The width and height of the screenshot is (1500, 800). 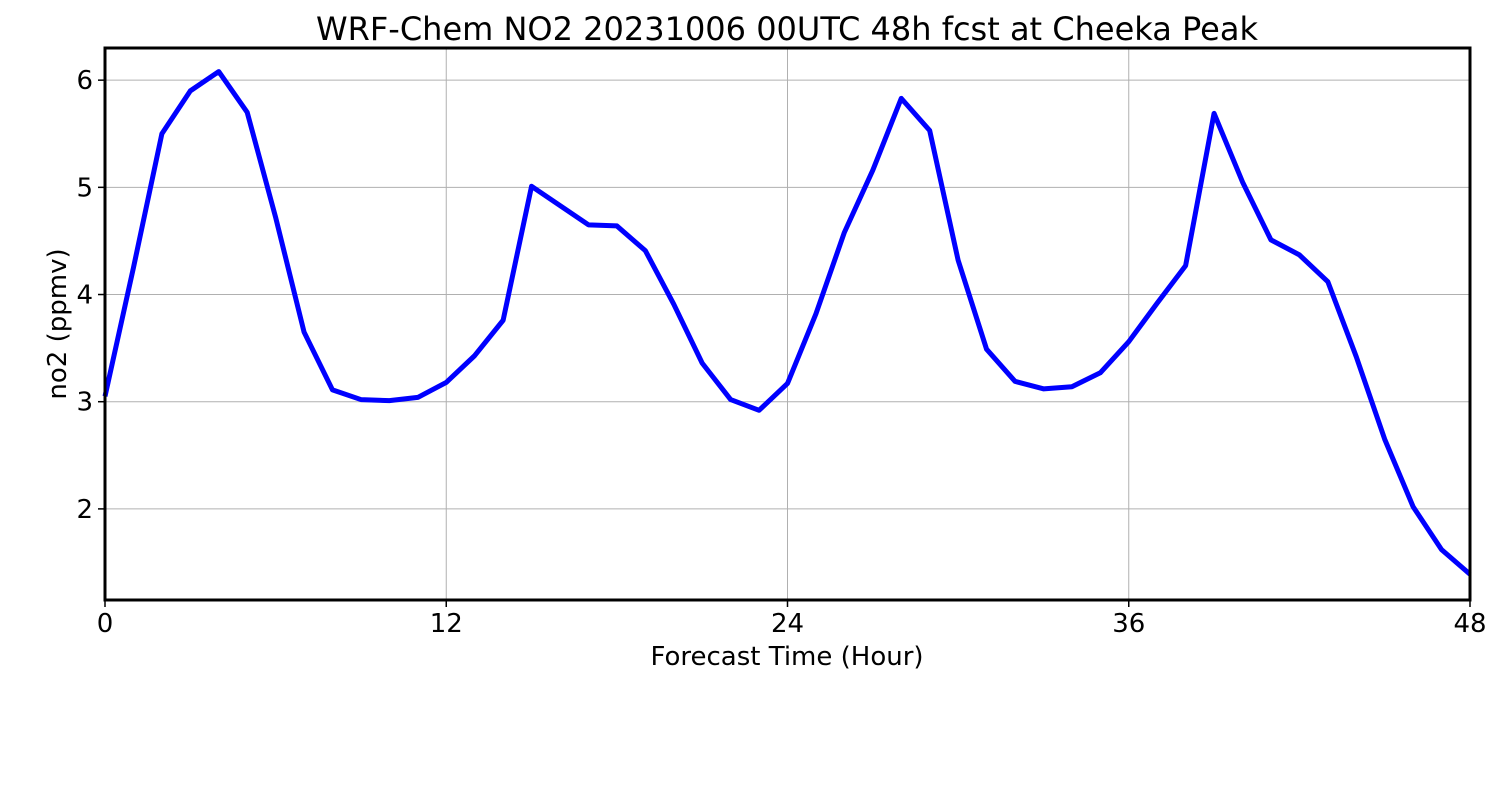 What do you see at coordinates (84, 81) in the screenshot?
I see `y-tick-label: 6` at bounding box center [84, 81].